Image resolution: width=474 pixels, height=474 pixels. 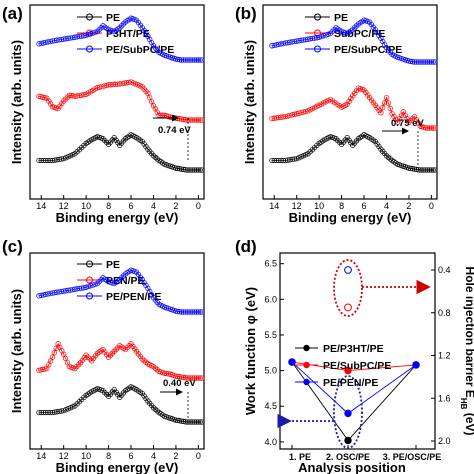 I want to click on series-pe-pen-pe, so click(x=354, y=388).